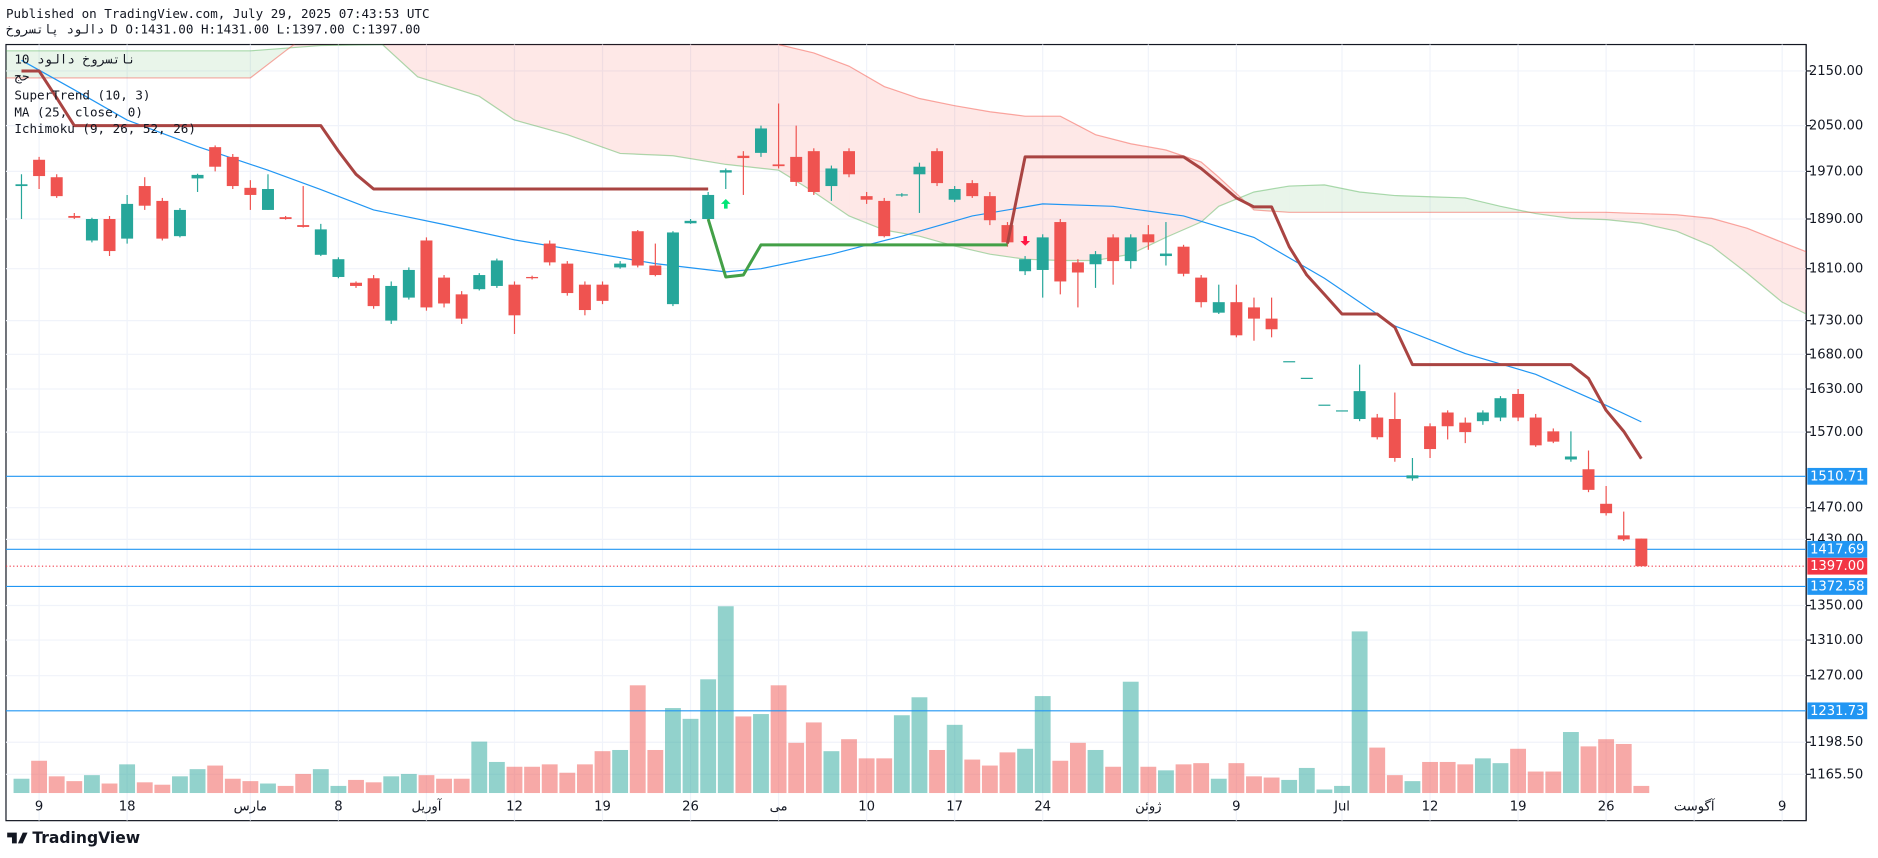  Describe the element at coordinates (426, 805) in the screenshot. I see `x-tick-label: آوریل` at that location.